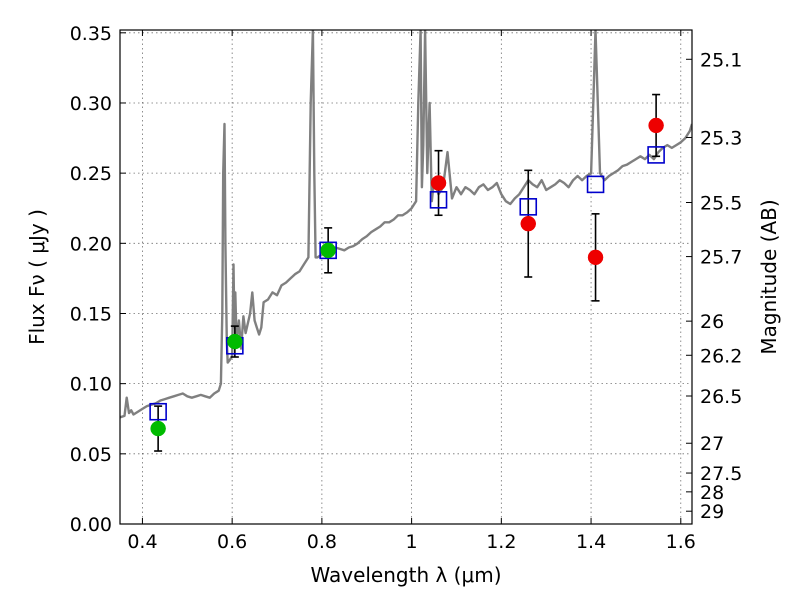 The image size is (800, 600). What do you see at coordinates (142, 542) in the screenshot?
I see `x-tick-label: 0.4` at bounding box center [142, 542].